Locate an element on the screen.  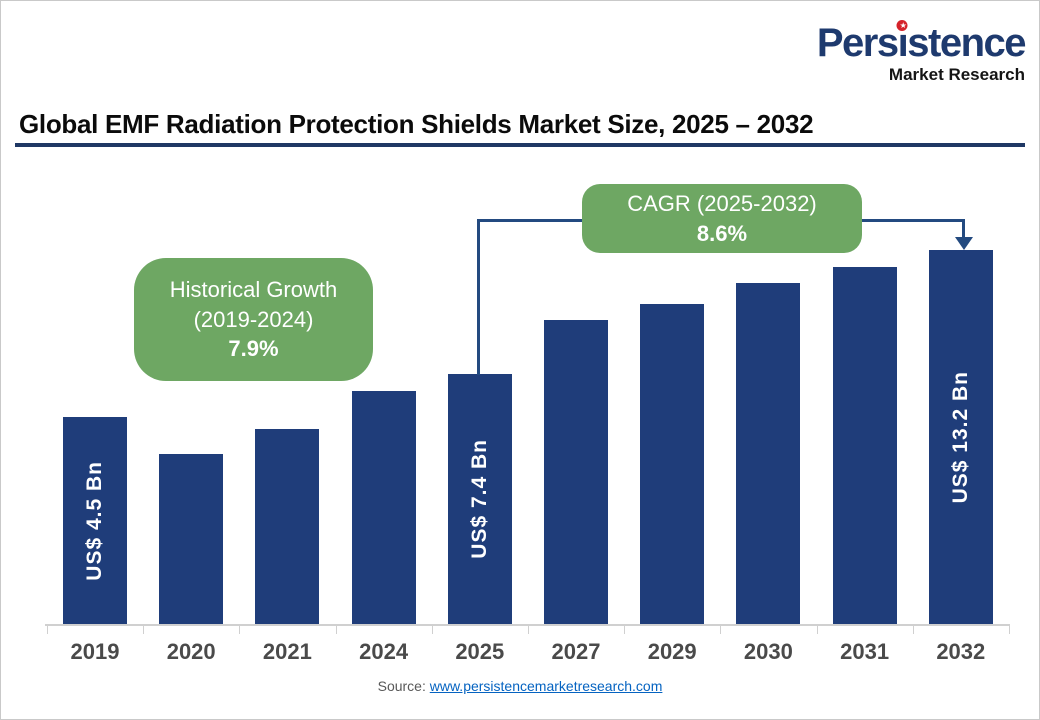
logo-brand-text: Persı ★ stence is located at coordinates (921, 42).